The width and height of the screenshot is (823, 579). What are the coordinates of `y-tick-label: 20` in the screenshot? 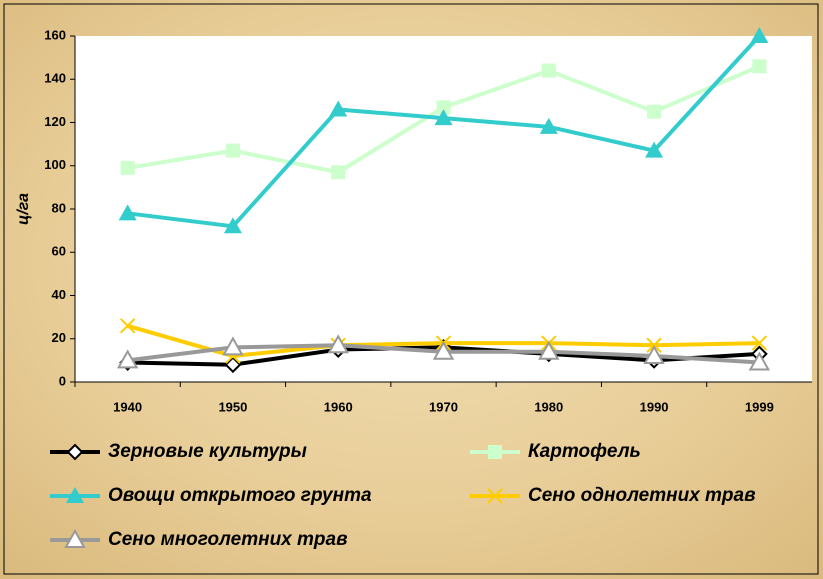 It's located at (59, 337).